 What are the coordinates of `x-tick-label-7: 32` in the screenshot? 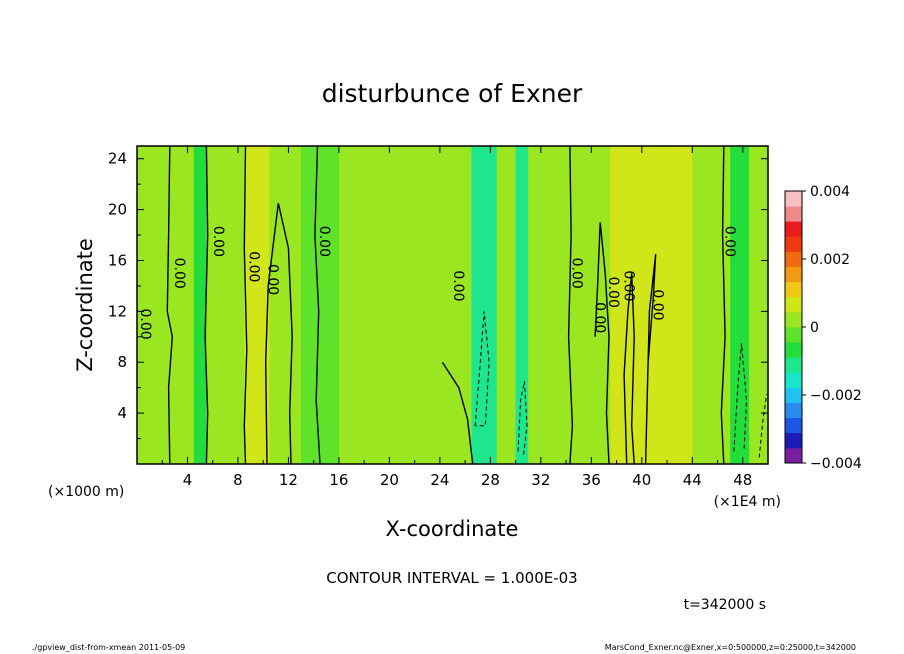 It's located at (540, 480).